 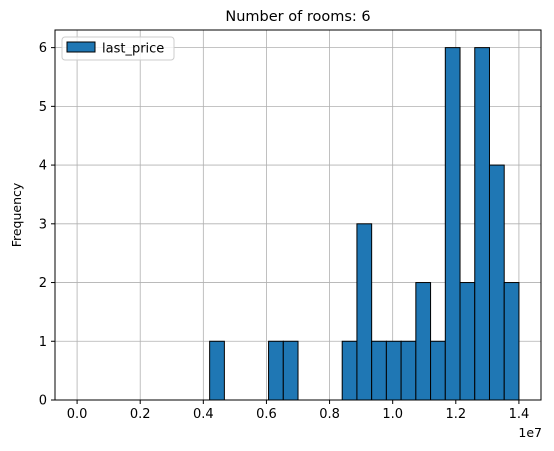 I want to click on x-tick-label: 1.2, so click(x=455, y=414).